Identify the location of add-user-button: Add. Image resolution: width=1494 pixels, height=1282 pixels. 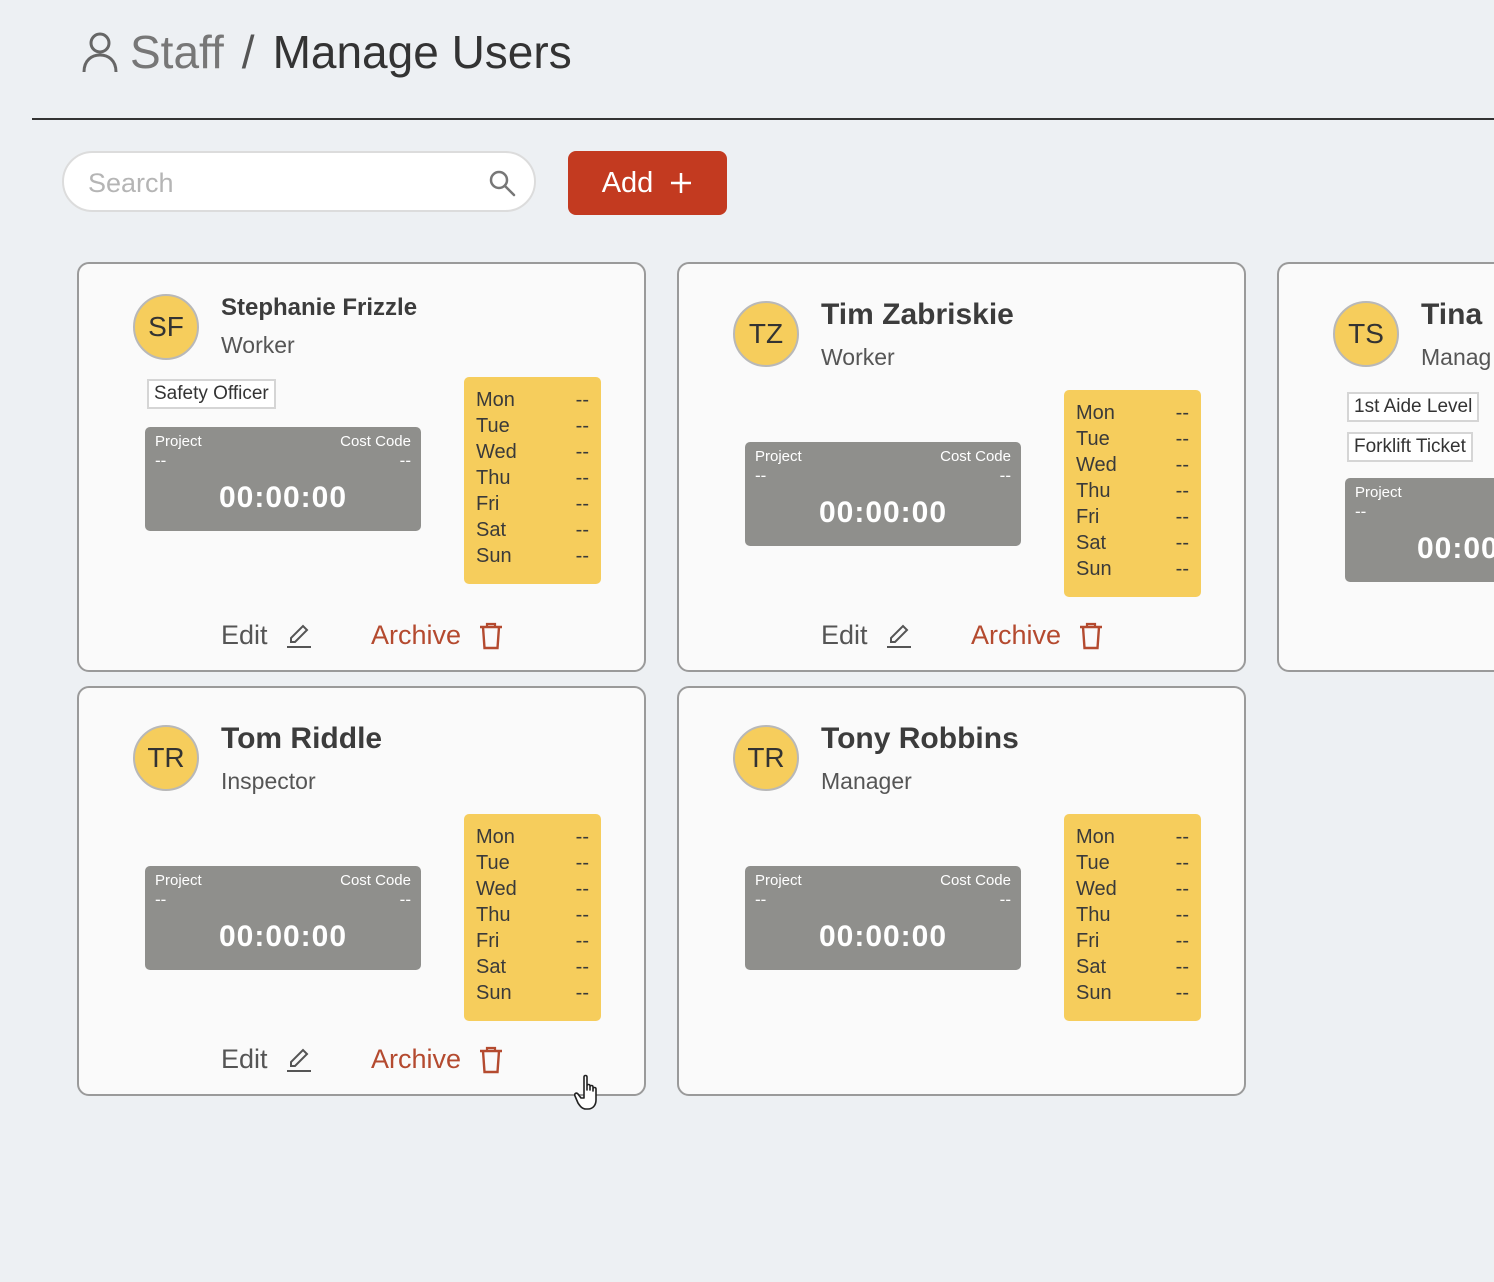
(647, 183).